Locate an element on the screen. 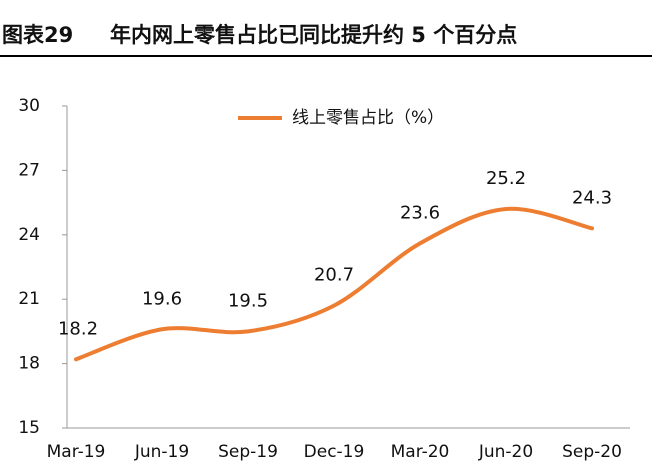 This screenshot has width=652, height=476. x-tick-label: Jun-20 is located at coordinates (505, 452).